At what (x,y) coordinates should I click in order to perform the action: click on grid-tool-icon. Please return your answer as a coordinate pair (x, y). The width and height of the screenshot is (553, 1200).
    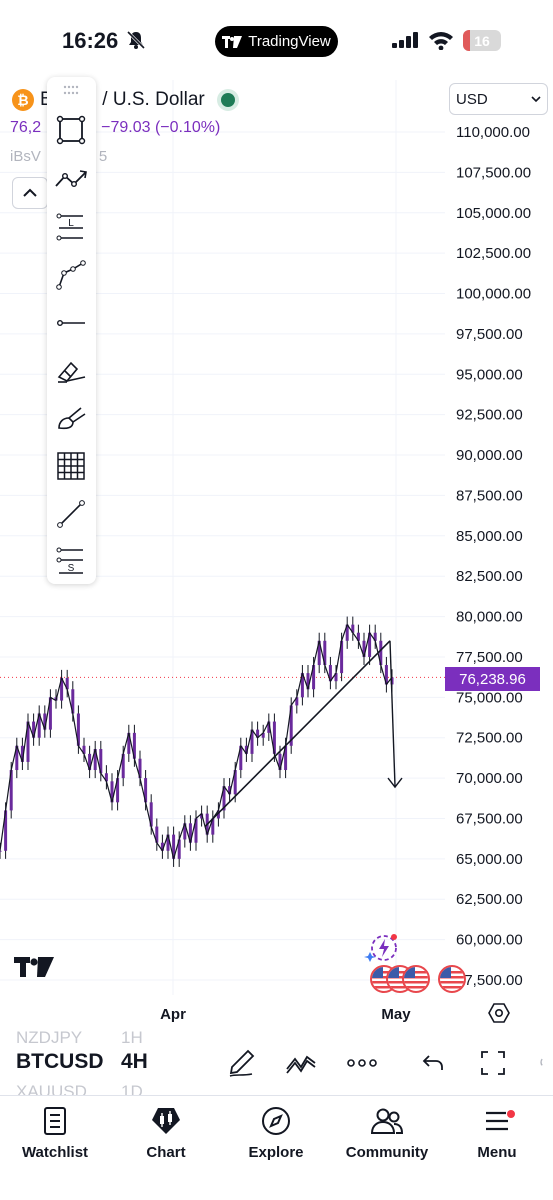
    Looking at the image, I should click on (71, 466).